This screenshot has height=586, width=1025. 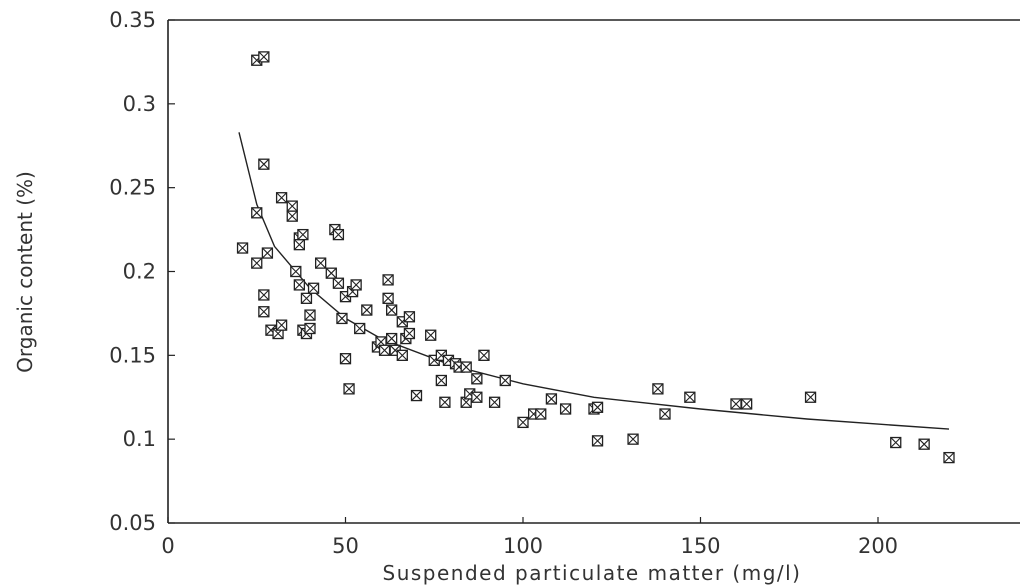 What do you see at coordinates (132, 188) in the screenshot?
I see `y-tick-label: 0.25` at bounding box center [132, 188].